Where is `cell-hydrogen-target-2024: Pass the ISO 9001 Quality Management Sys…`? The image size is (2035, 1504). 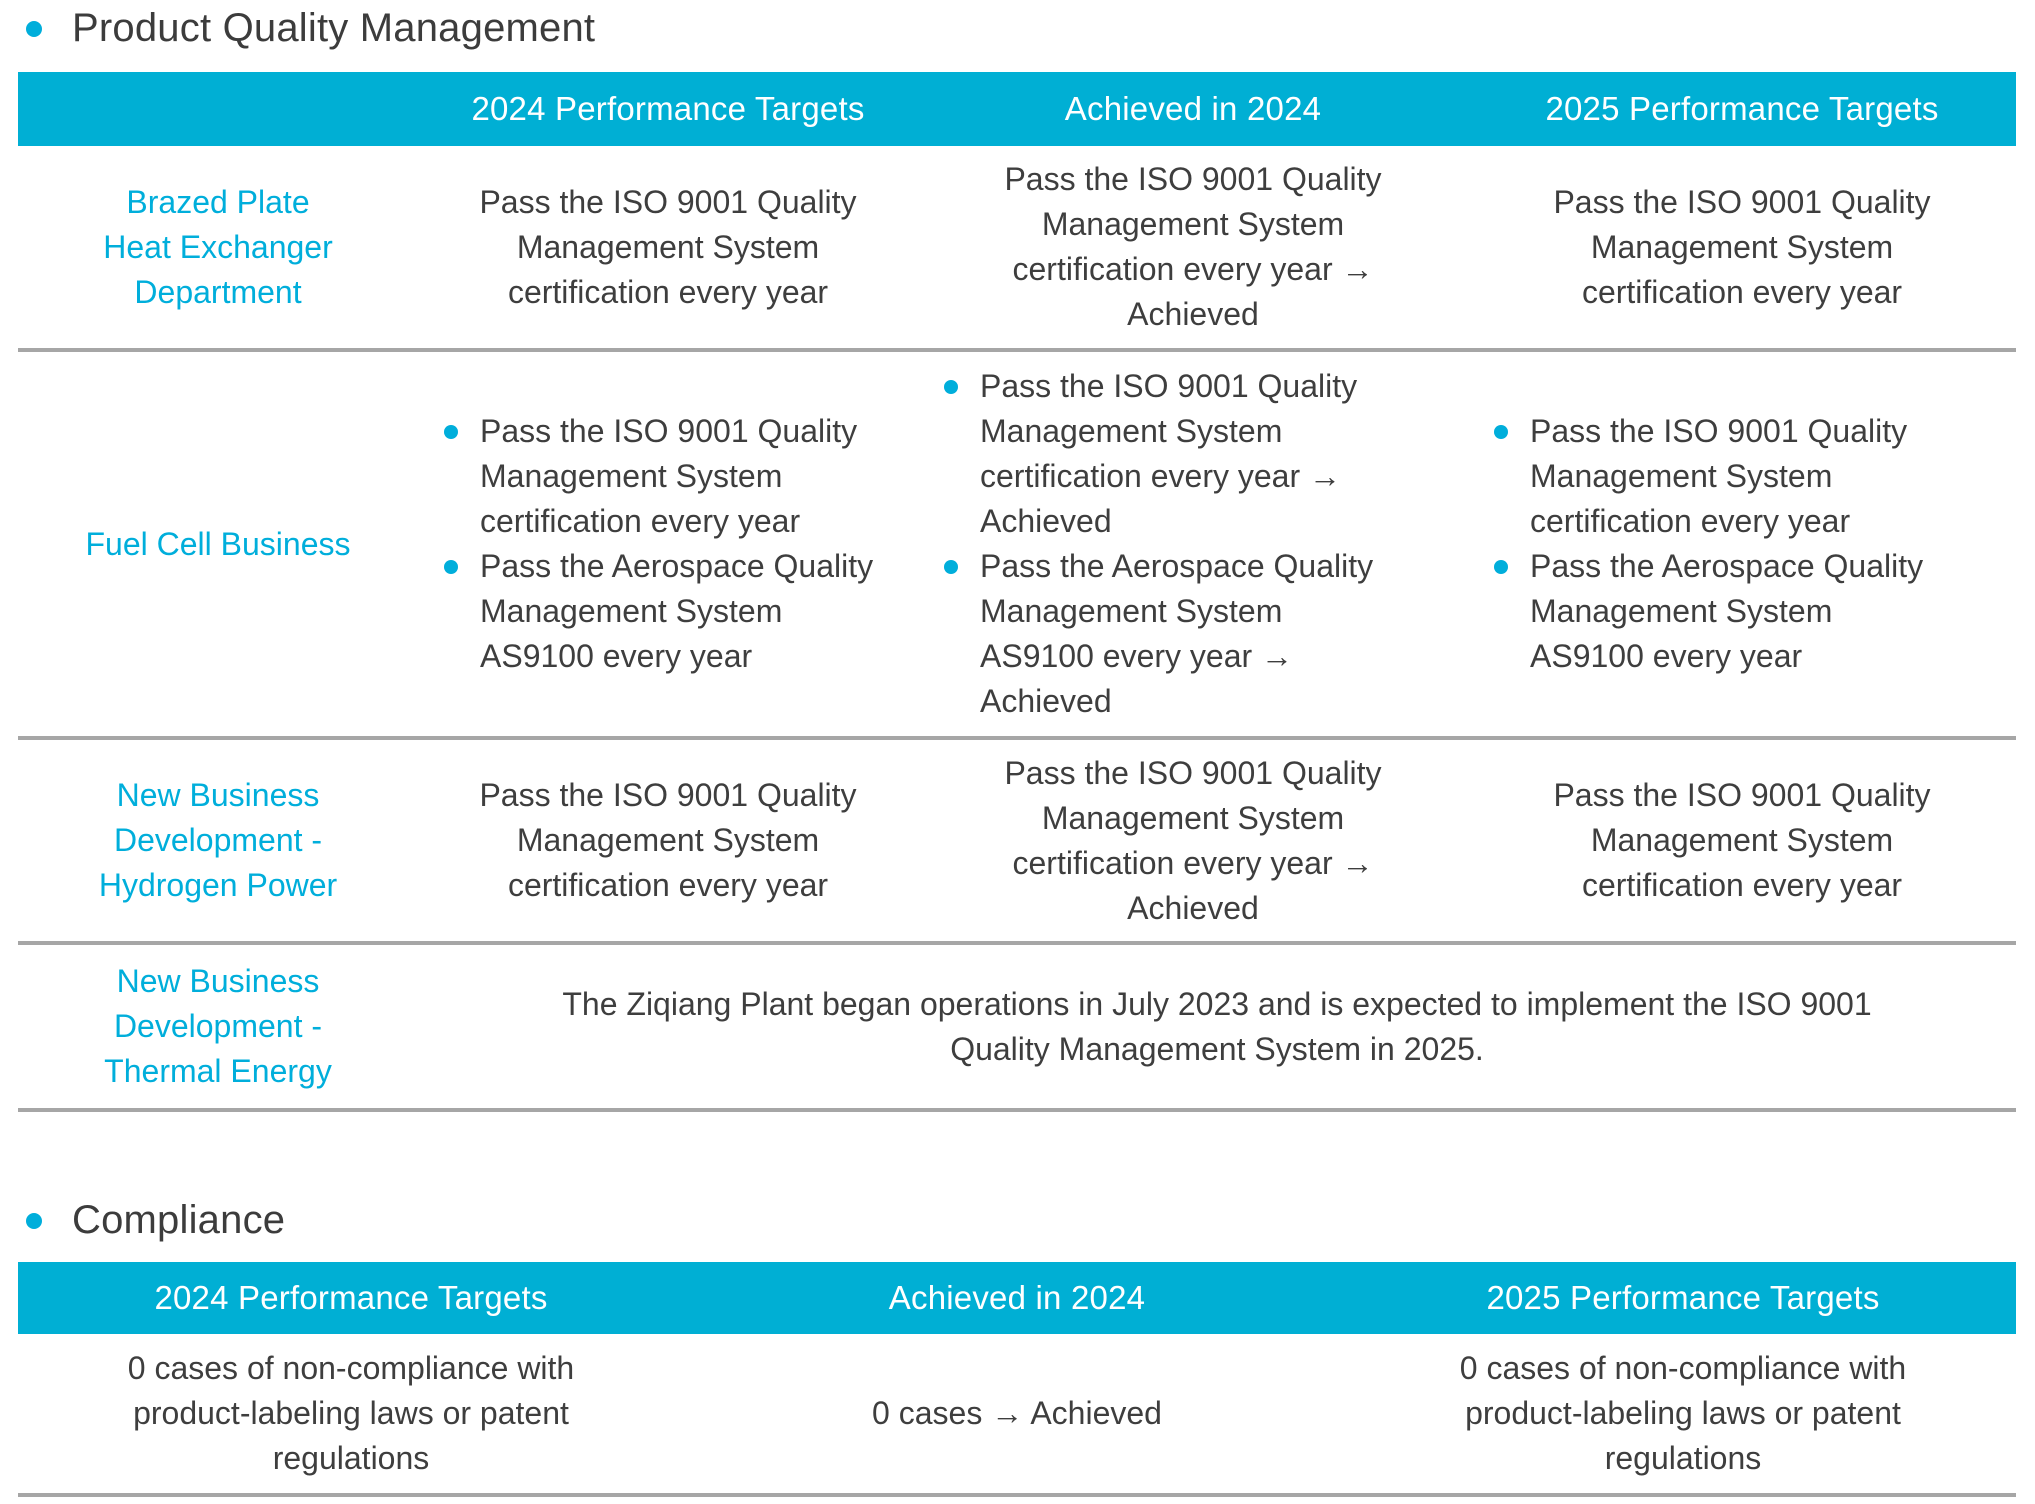
cell-hydrogen-target-2024: Pass the ISO 9001 Quality Management Sys… is located at coordinates (668, 840).